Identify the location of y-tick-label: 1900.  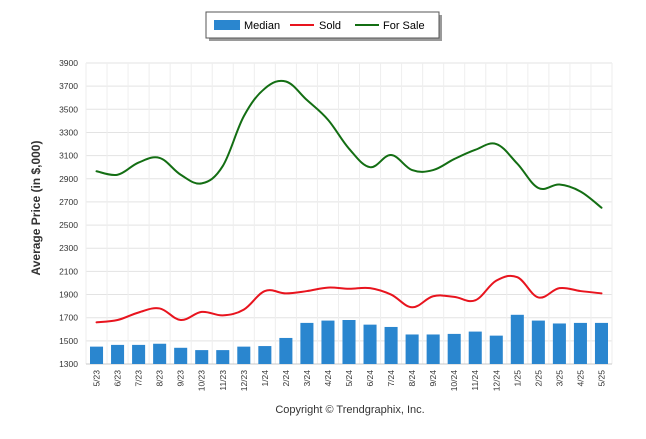
(68, 295).